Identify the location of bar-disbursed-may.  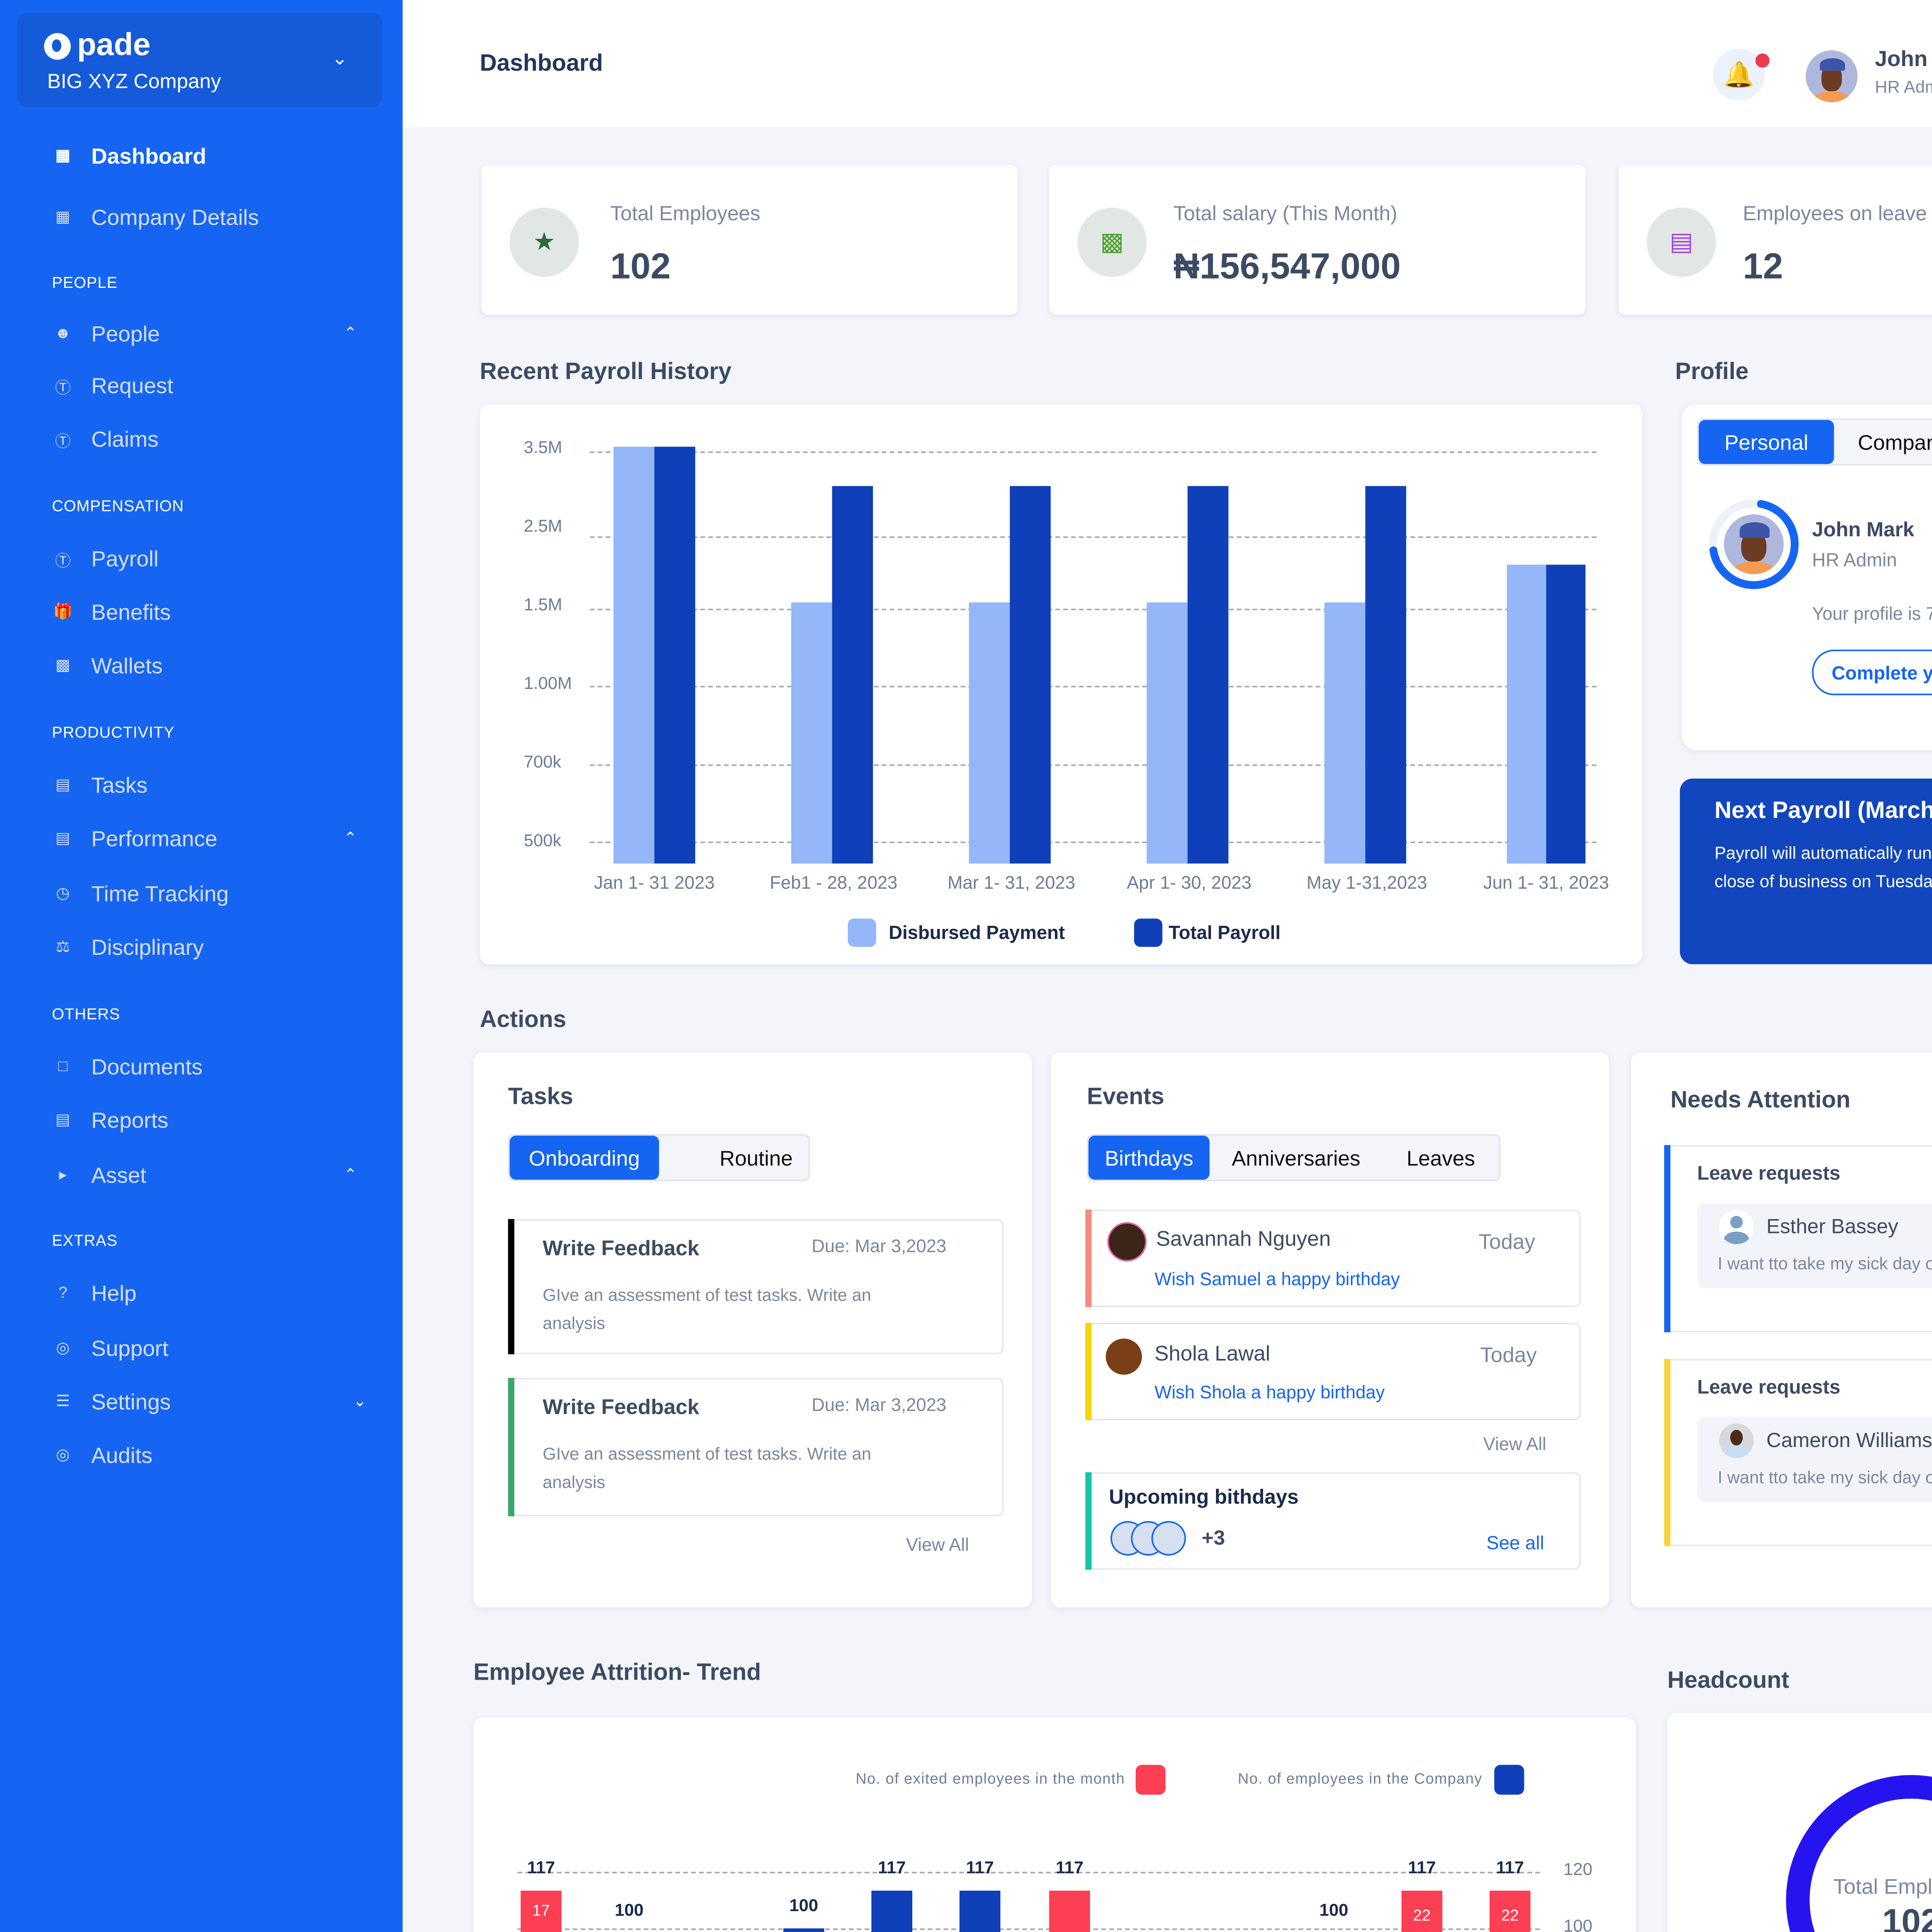
(1345, 733).